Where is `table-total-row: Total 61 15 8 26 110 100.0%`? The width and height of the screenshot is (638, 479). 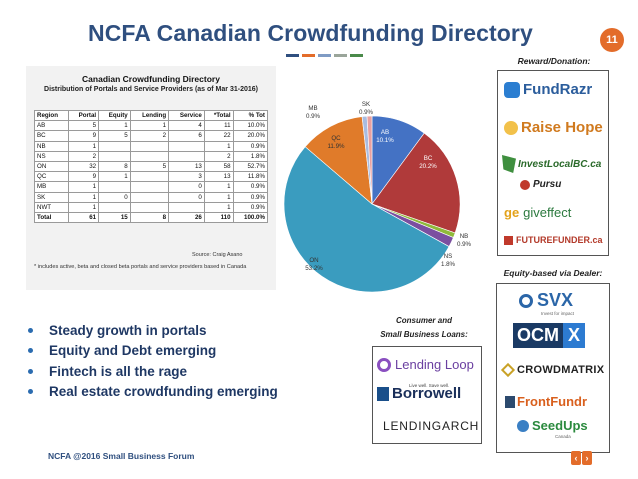
table-total-row: Total 61 15 8 26 110 100.0% is located at coordinates (151, 217).